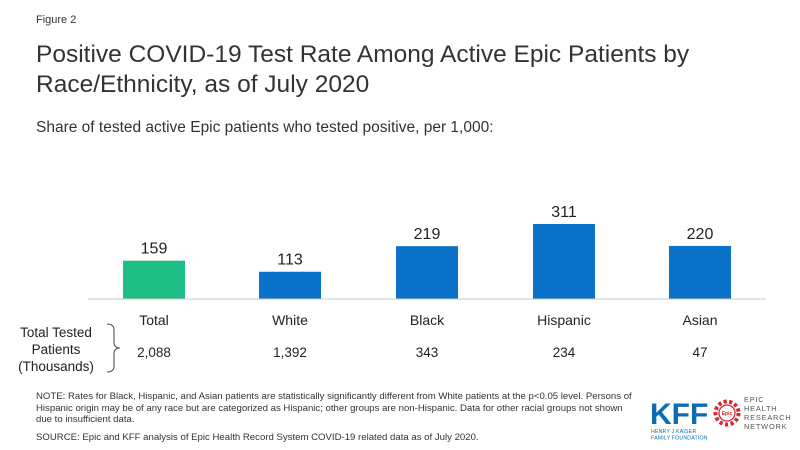  What do you see at coordinates (154, 352) in the screenshot?
I see `total-tested-value-total: 2,088` at bounding box center [154, 352].